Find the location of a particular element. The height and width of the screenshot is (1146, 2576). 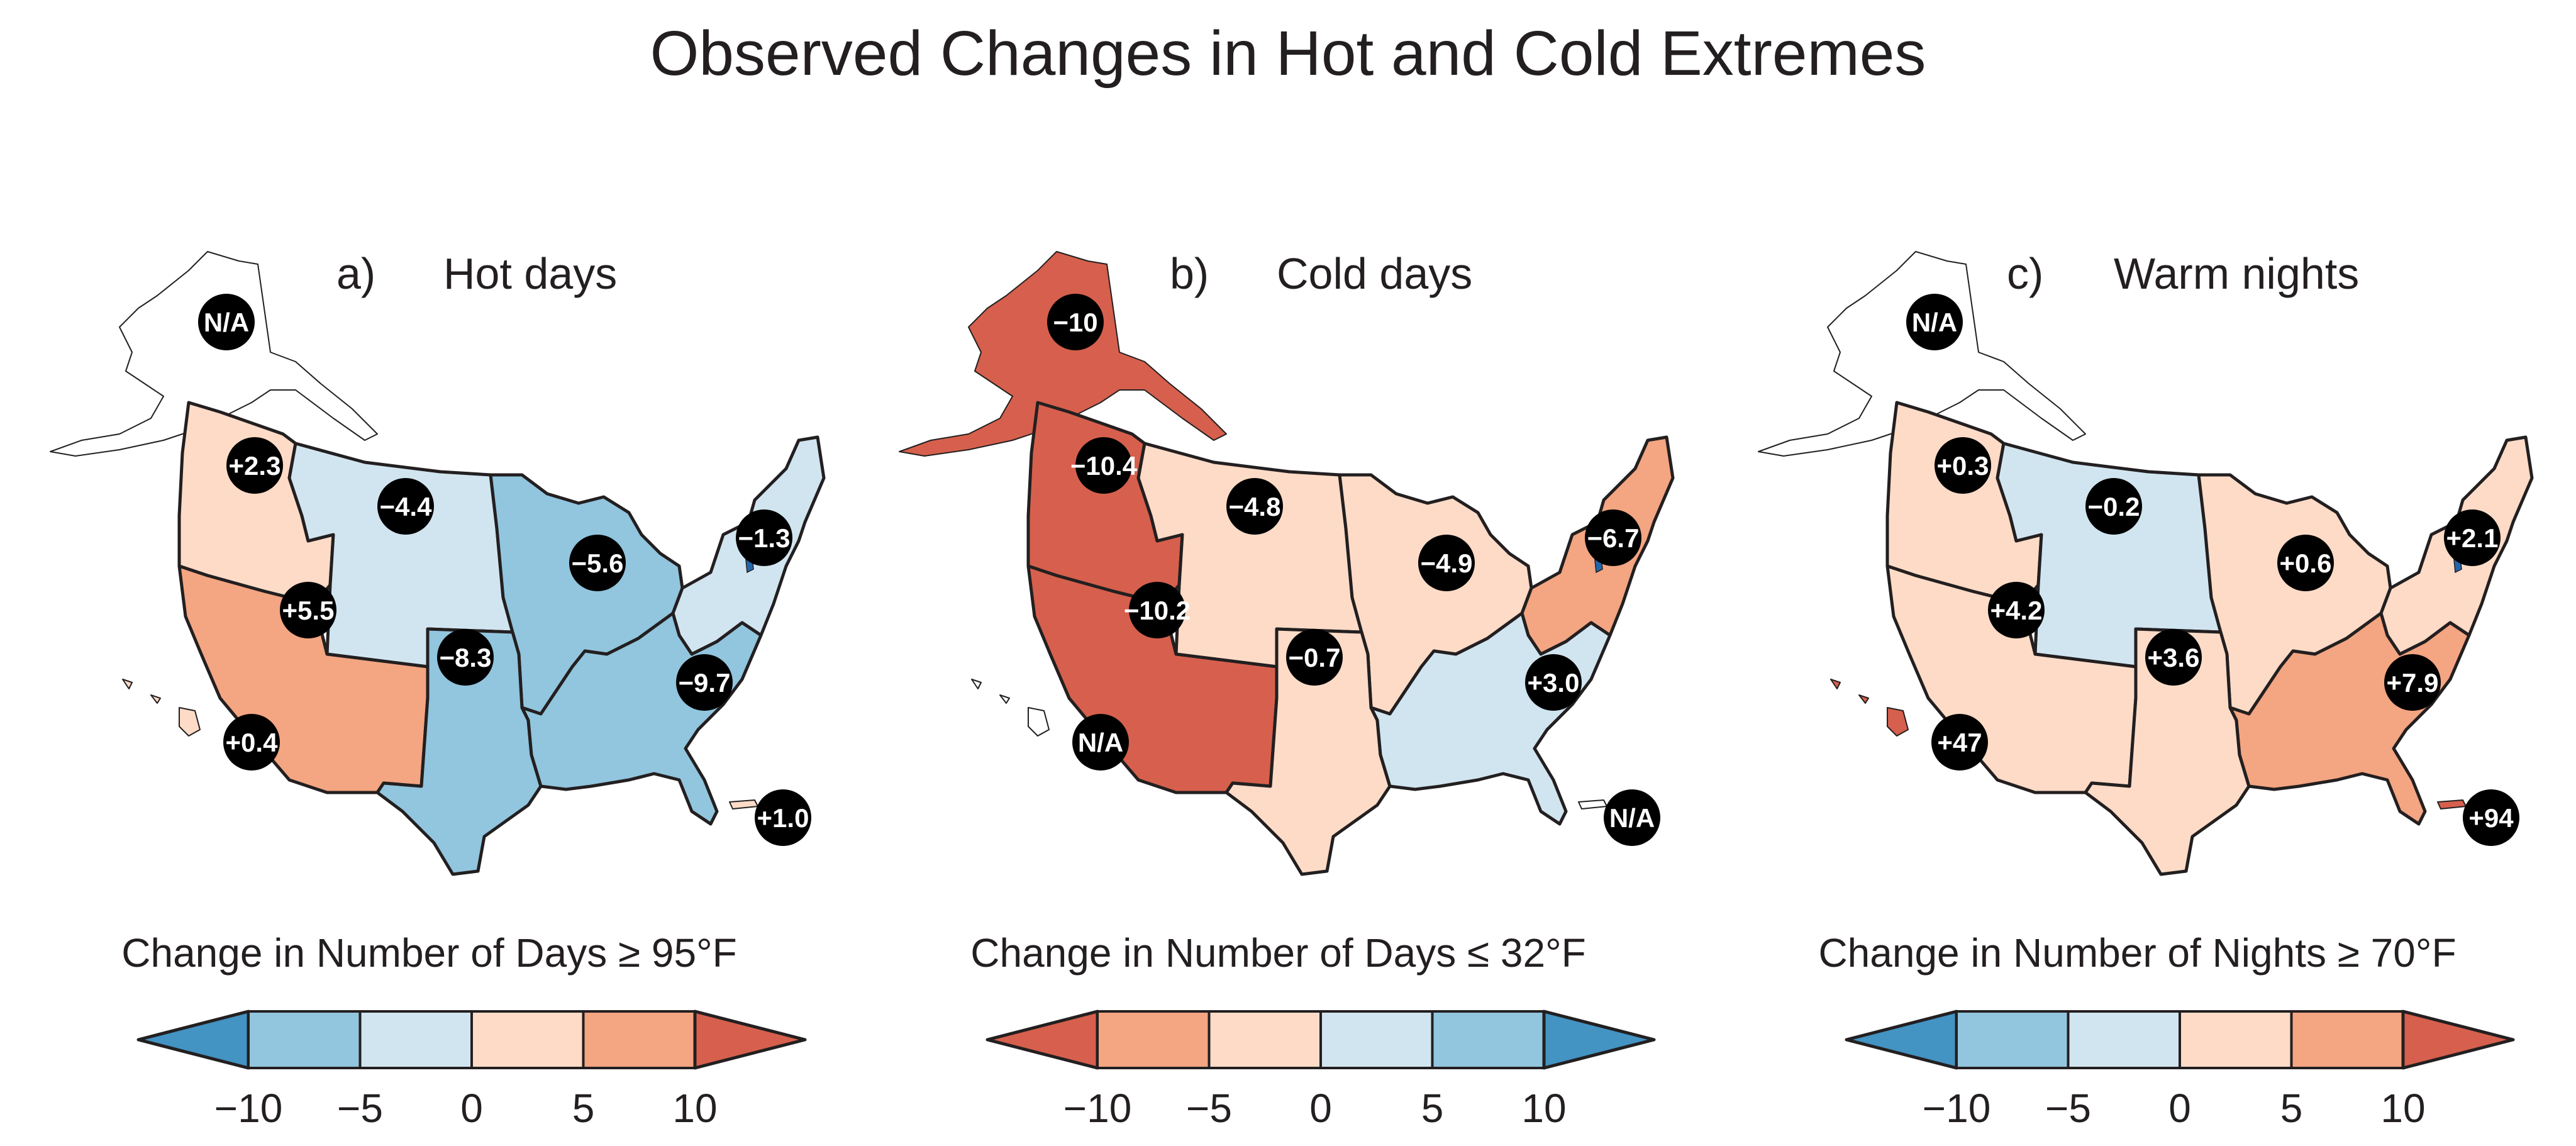

value-badge: +4.2 is located at coordinates (2016, 610).